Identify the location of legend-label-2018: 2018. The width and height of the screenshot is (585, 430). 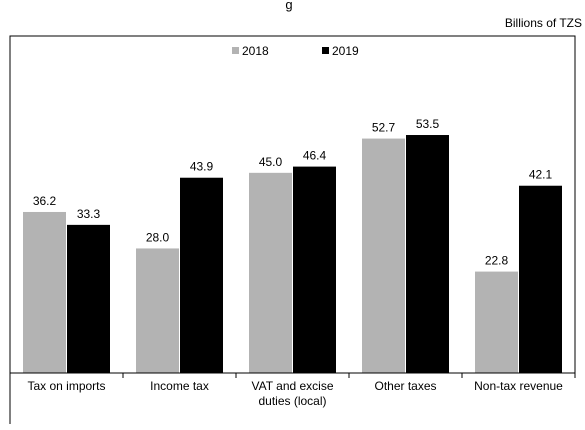
(255, 51).